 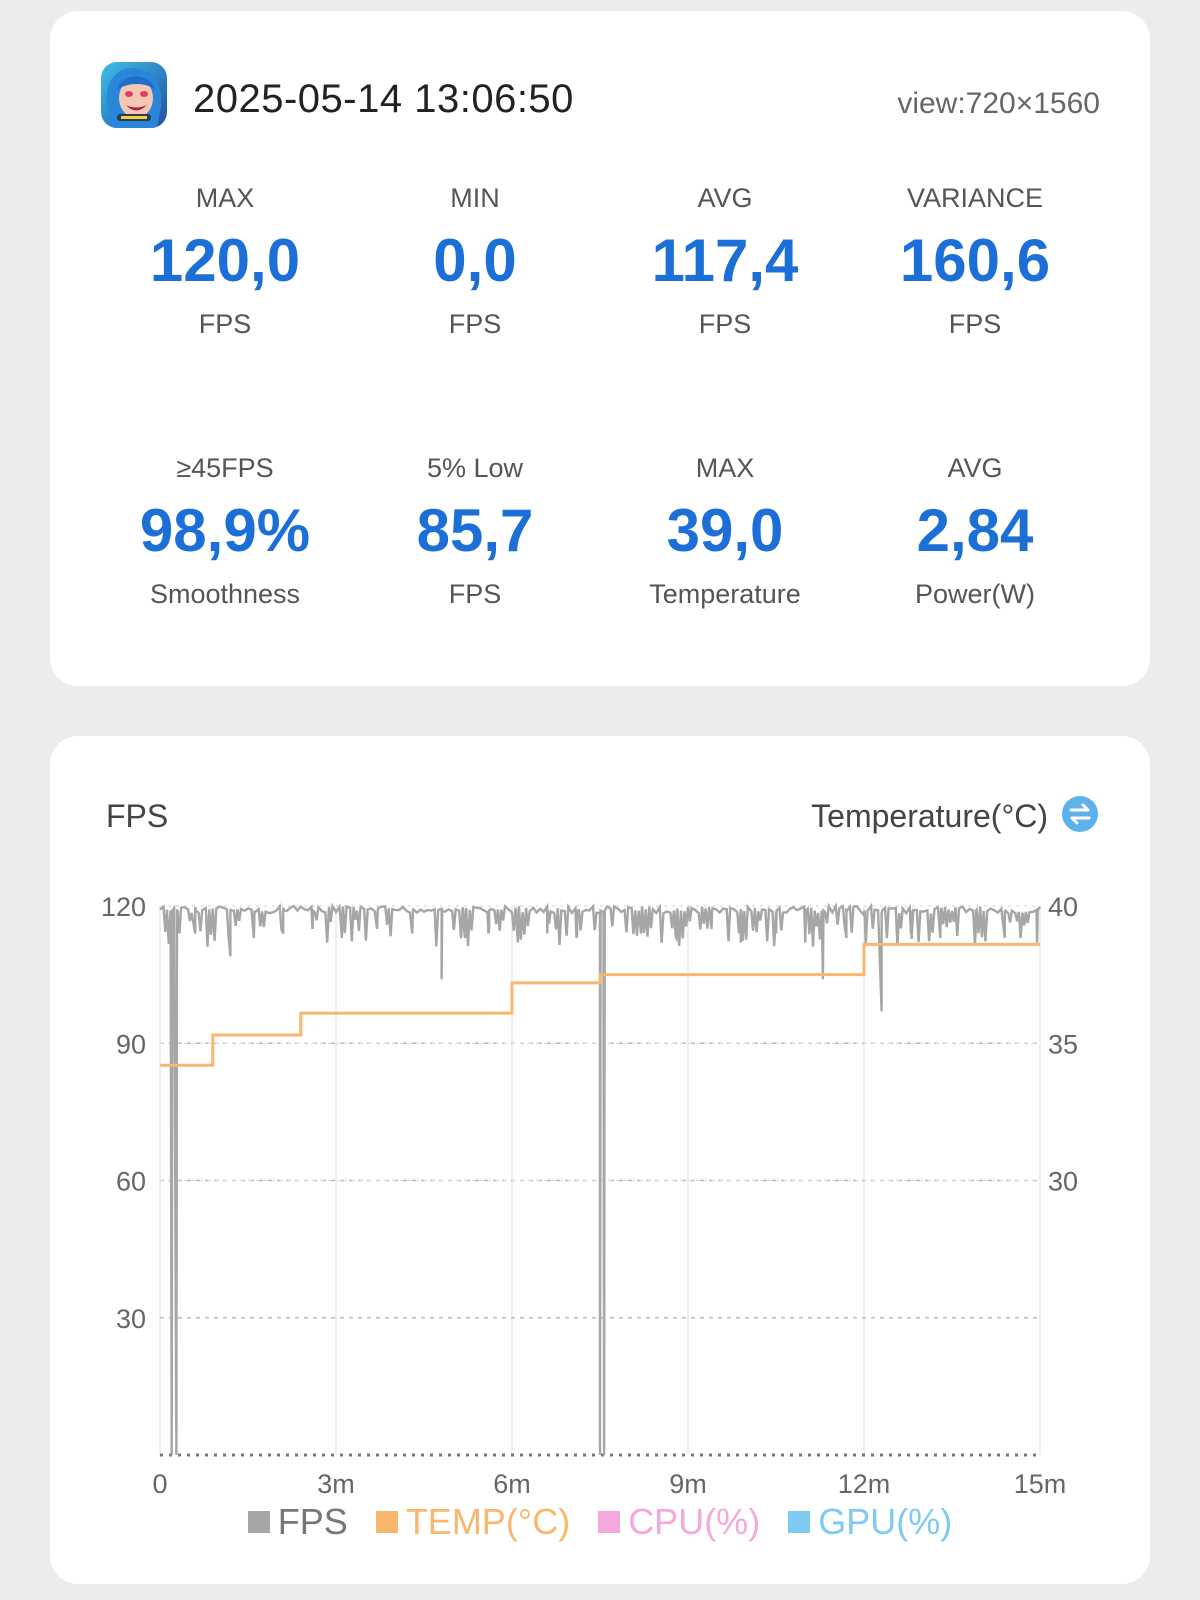 I want to click on stat-avg-power: AVG 2,84 Power(W), so click(x=975, y=531).